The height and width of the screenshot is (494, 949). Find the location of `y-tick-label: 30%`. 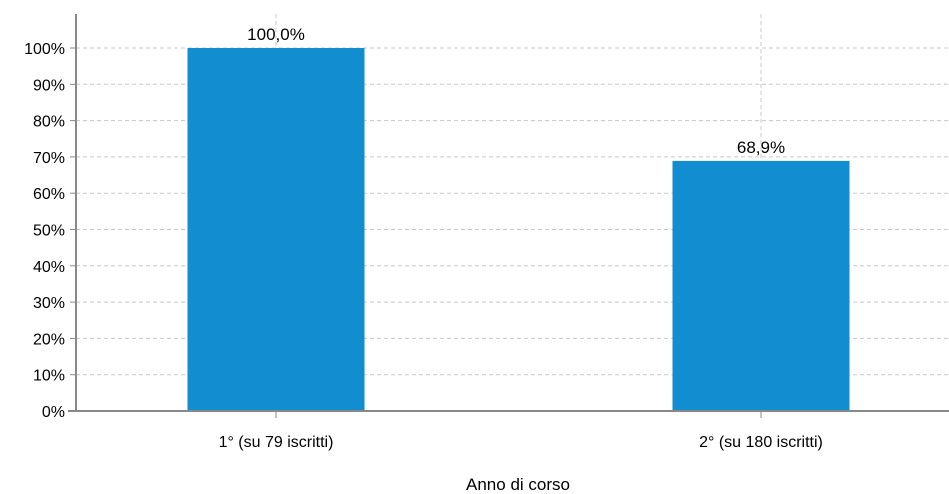

y-tick-label: 30% is located at coordinates (49, 303).